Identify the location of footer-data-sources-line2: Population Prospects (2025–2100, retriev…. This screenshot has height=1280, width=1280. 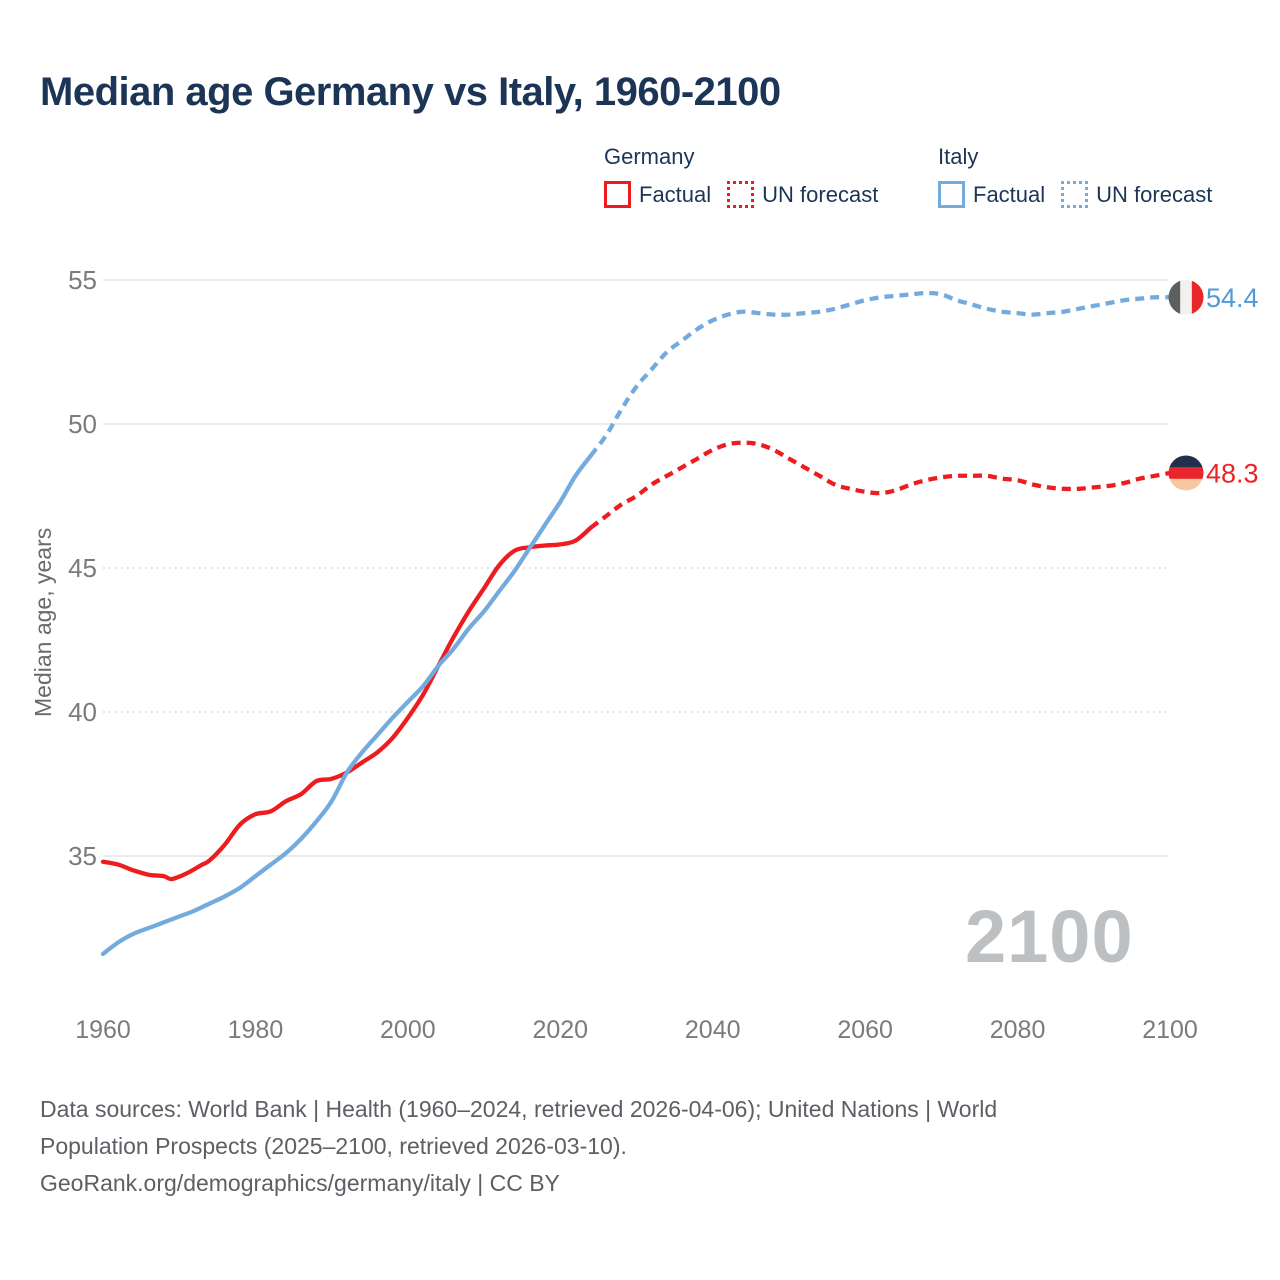
(333, 1146).